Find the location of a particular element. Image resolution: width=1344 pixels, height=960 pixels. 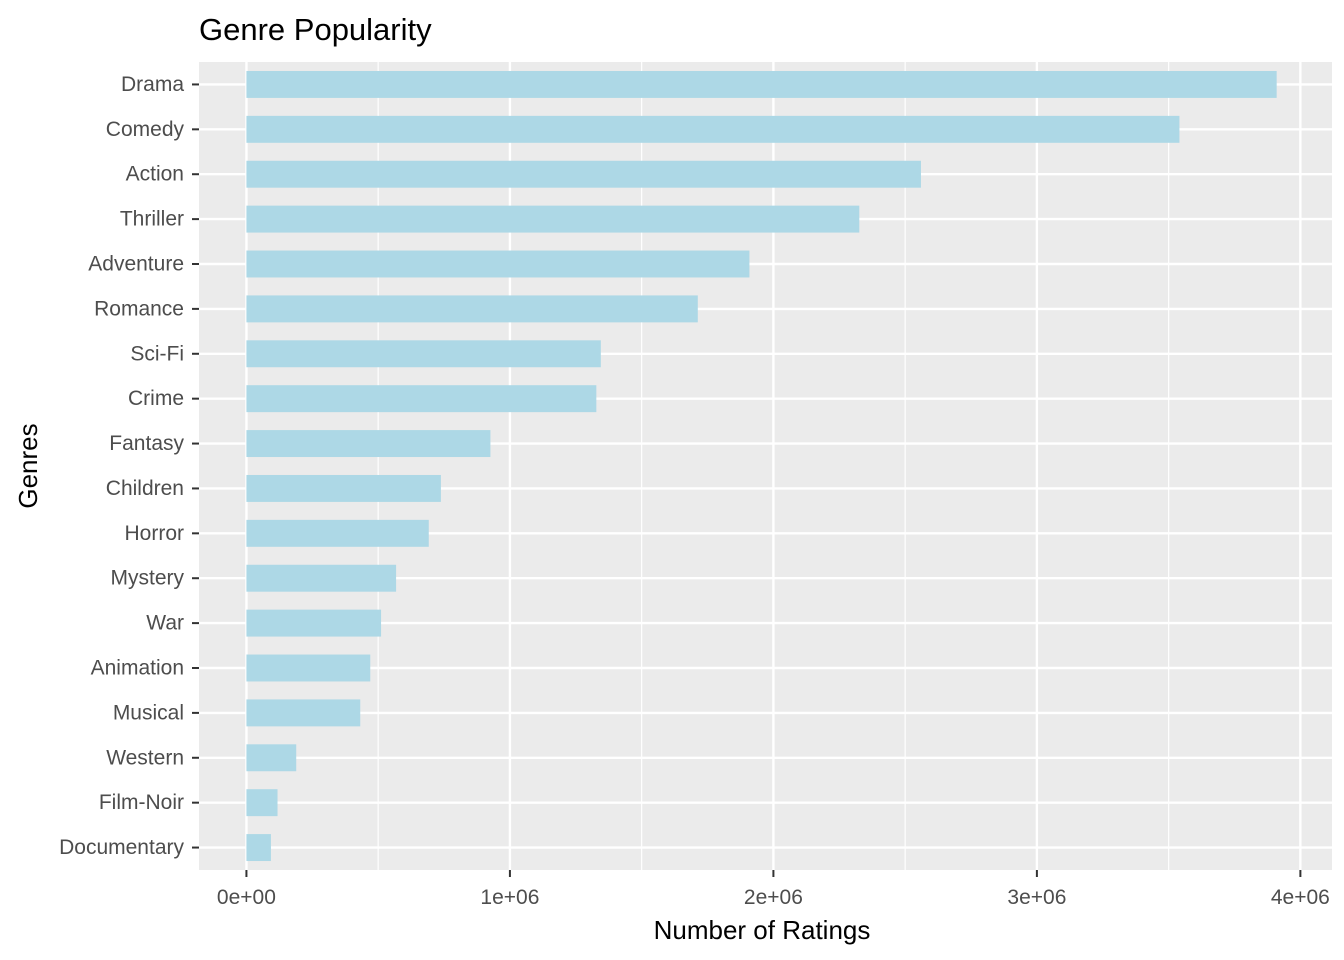

y-tick-label: War is located at coordinates (165, 623).